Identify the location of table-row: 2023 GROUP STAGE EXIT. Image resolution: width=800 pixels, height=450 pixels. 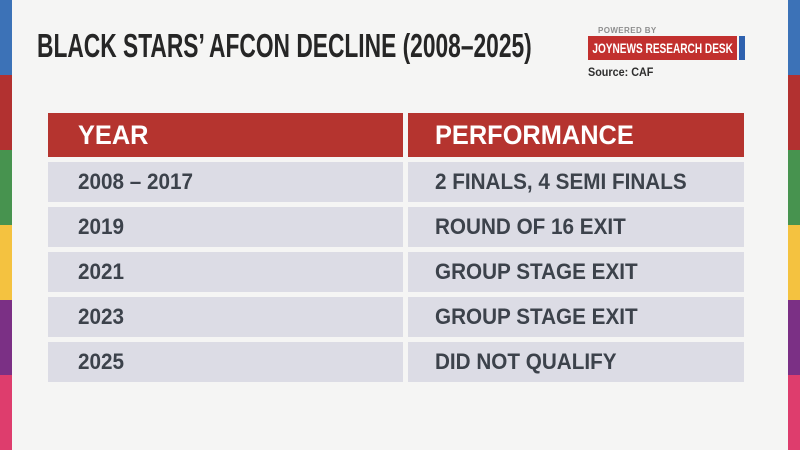
(396, 317).